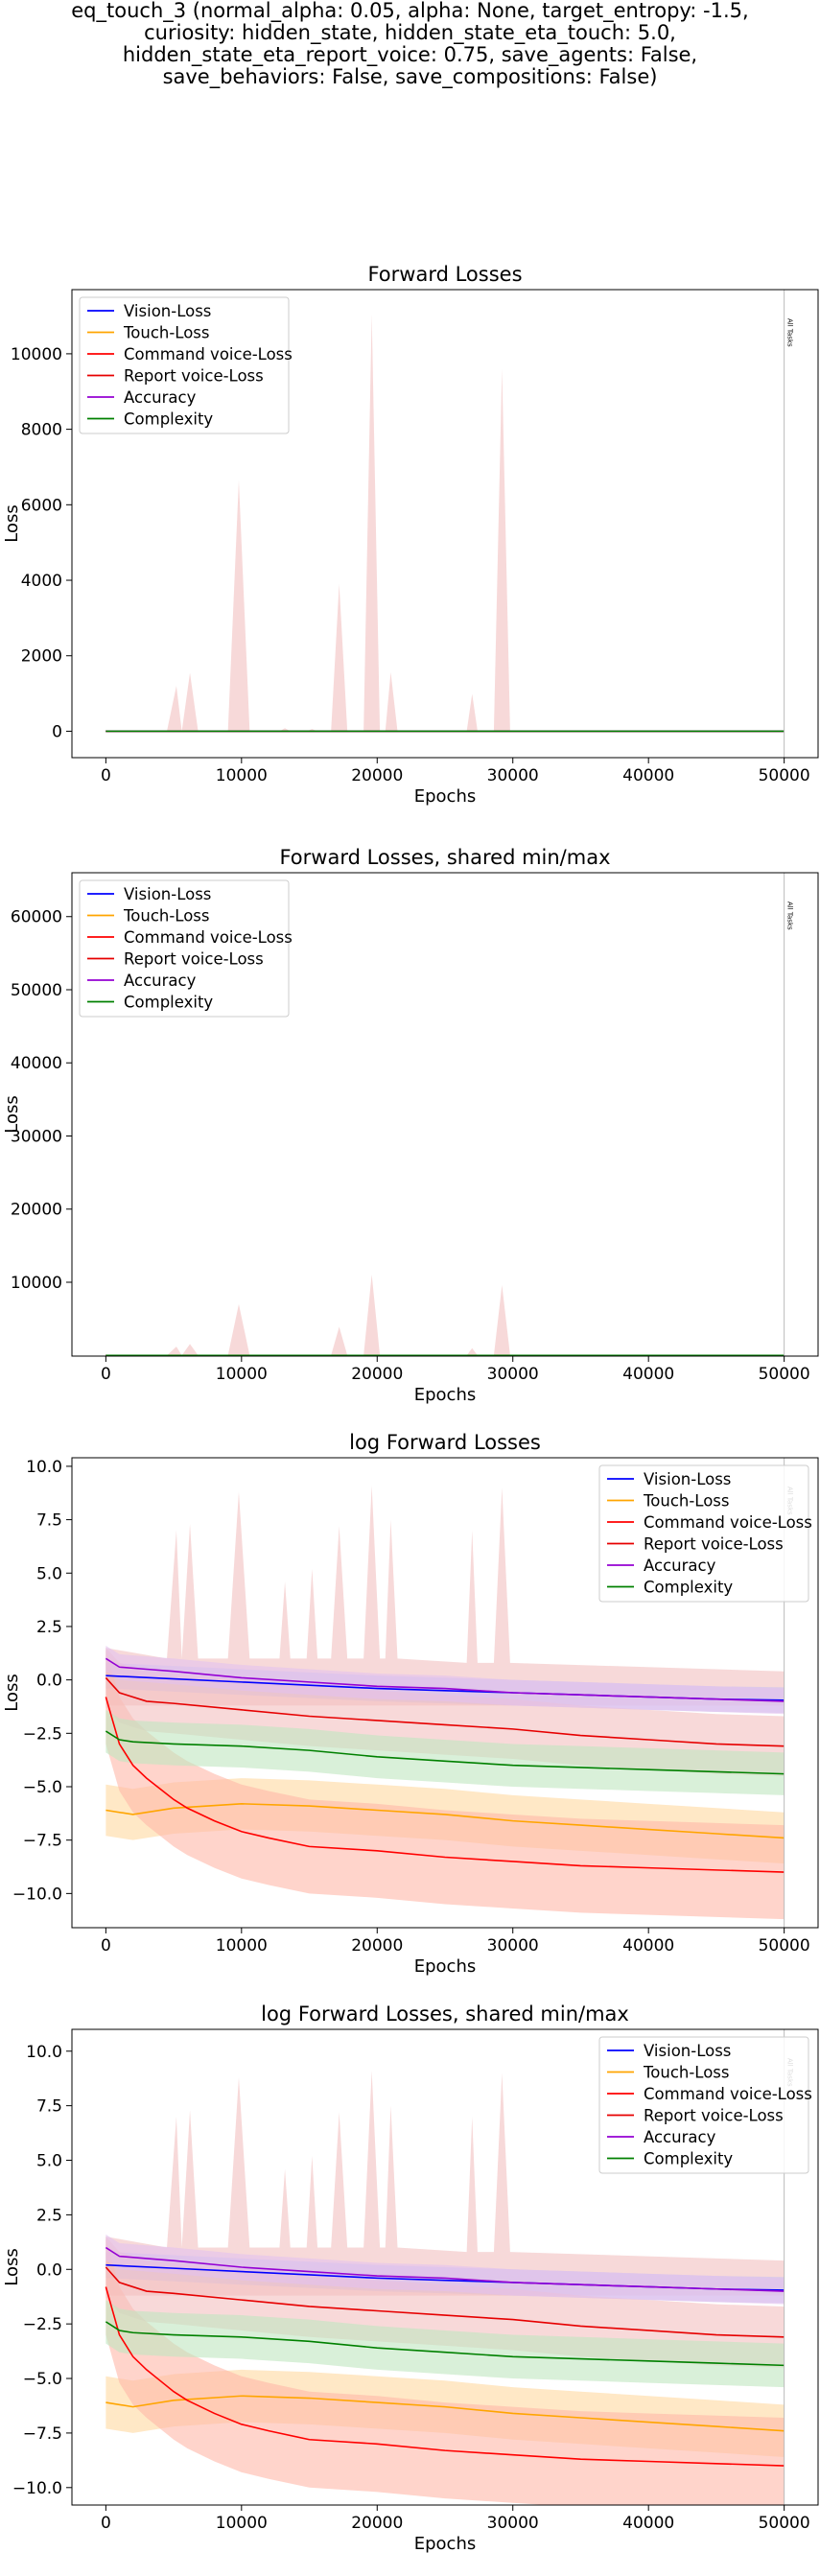 Image resolution: width=820 pixels, height=2576 pixels. Describe the element at coordinates (41, 581) in the screenshot. I see `y-tick-label: 4000` at that location.